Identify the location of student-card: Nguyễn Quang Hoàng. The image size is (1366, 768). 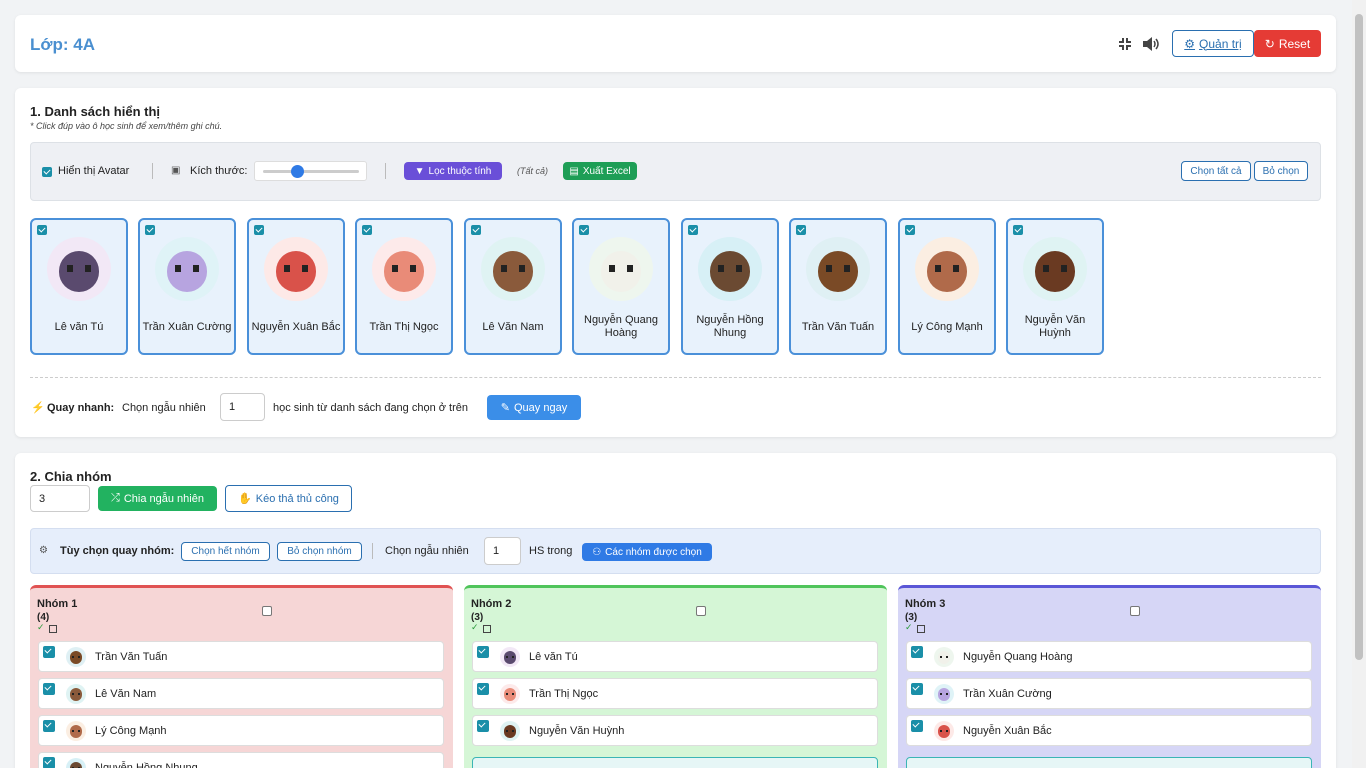
(621, 286).